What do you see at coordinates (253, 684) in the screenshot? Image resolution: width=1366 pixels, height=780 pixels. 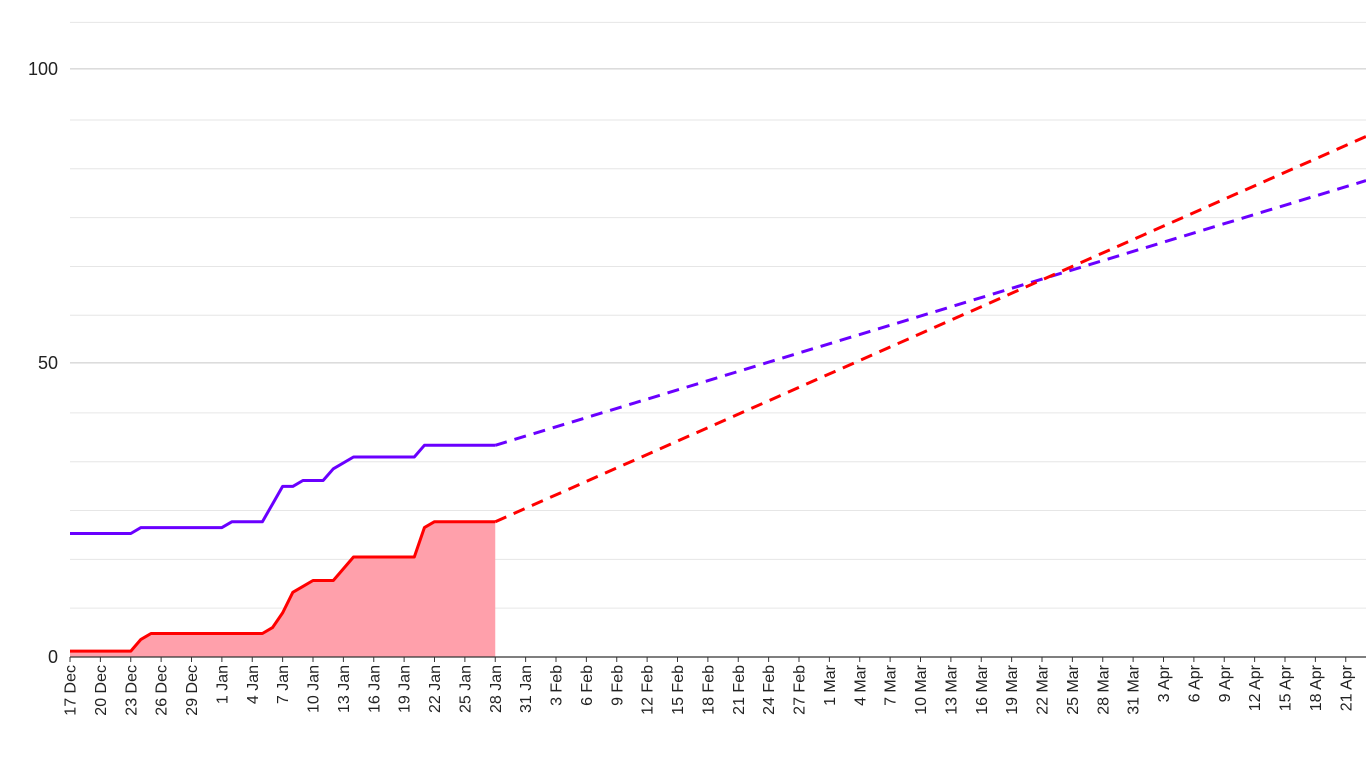 I see `x-tick-label: 4 Jan` at bounding box center [253, 684].